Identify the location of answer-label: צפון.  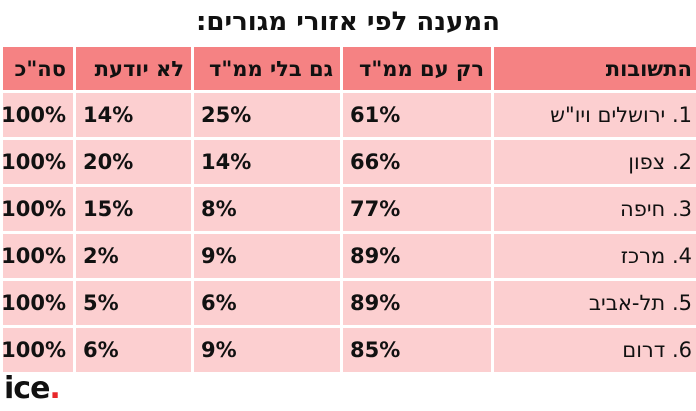
(647, 162).